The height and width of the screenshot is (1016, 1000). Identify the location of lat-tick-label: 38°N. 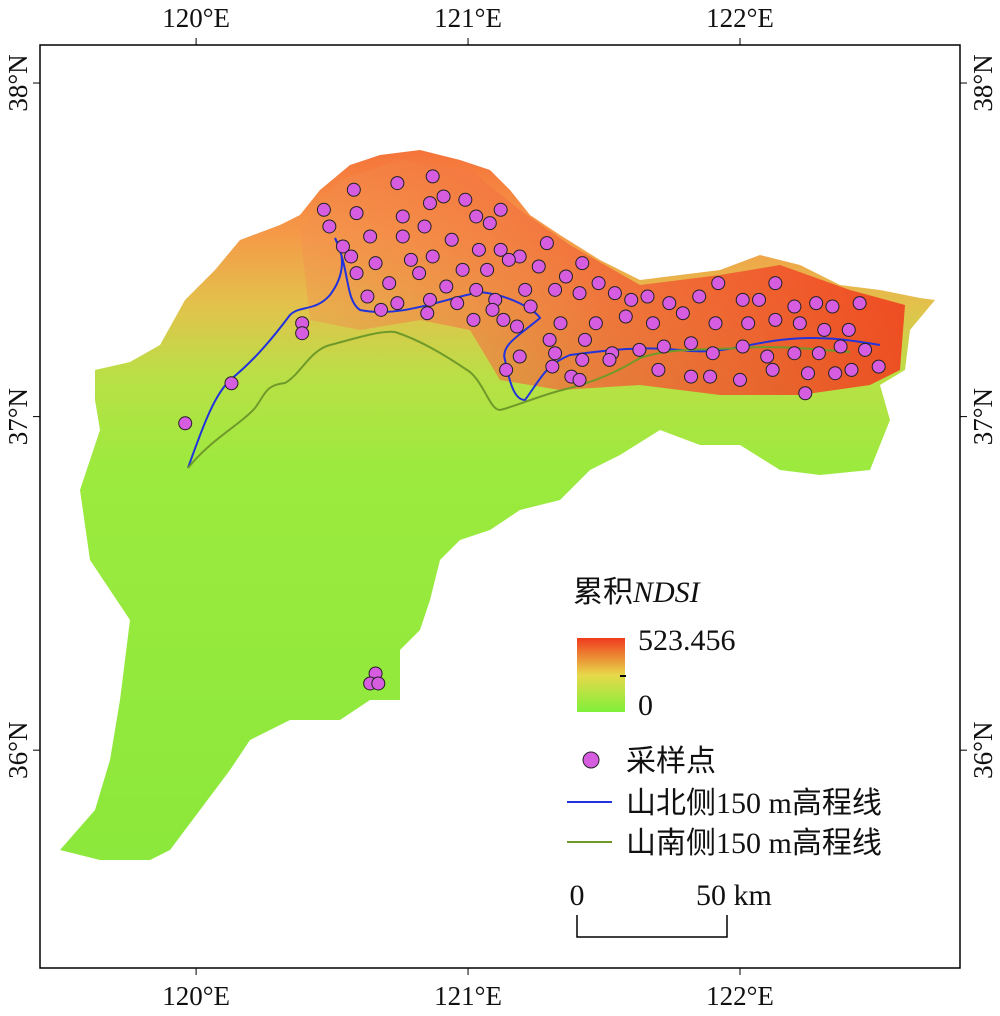
(983, 82).